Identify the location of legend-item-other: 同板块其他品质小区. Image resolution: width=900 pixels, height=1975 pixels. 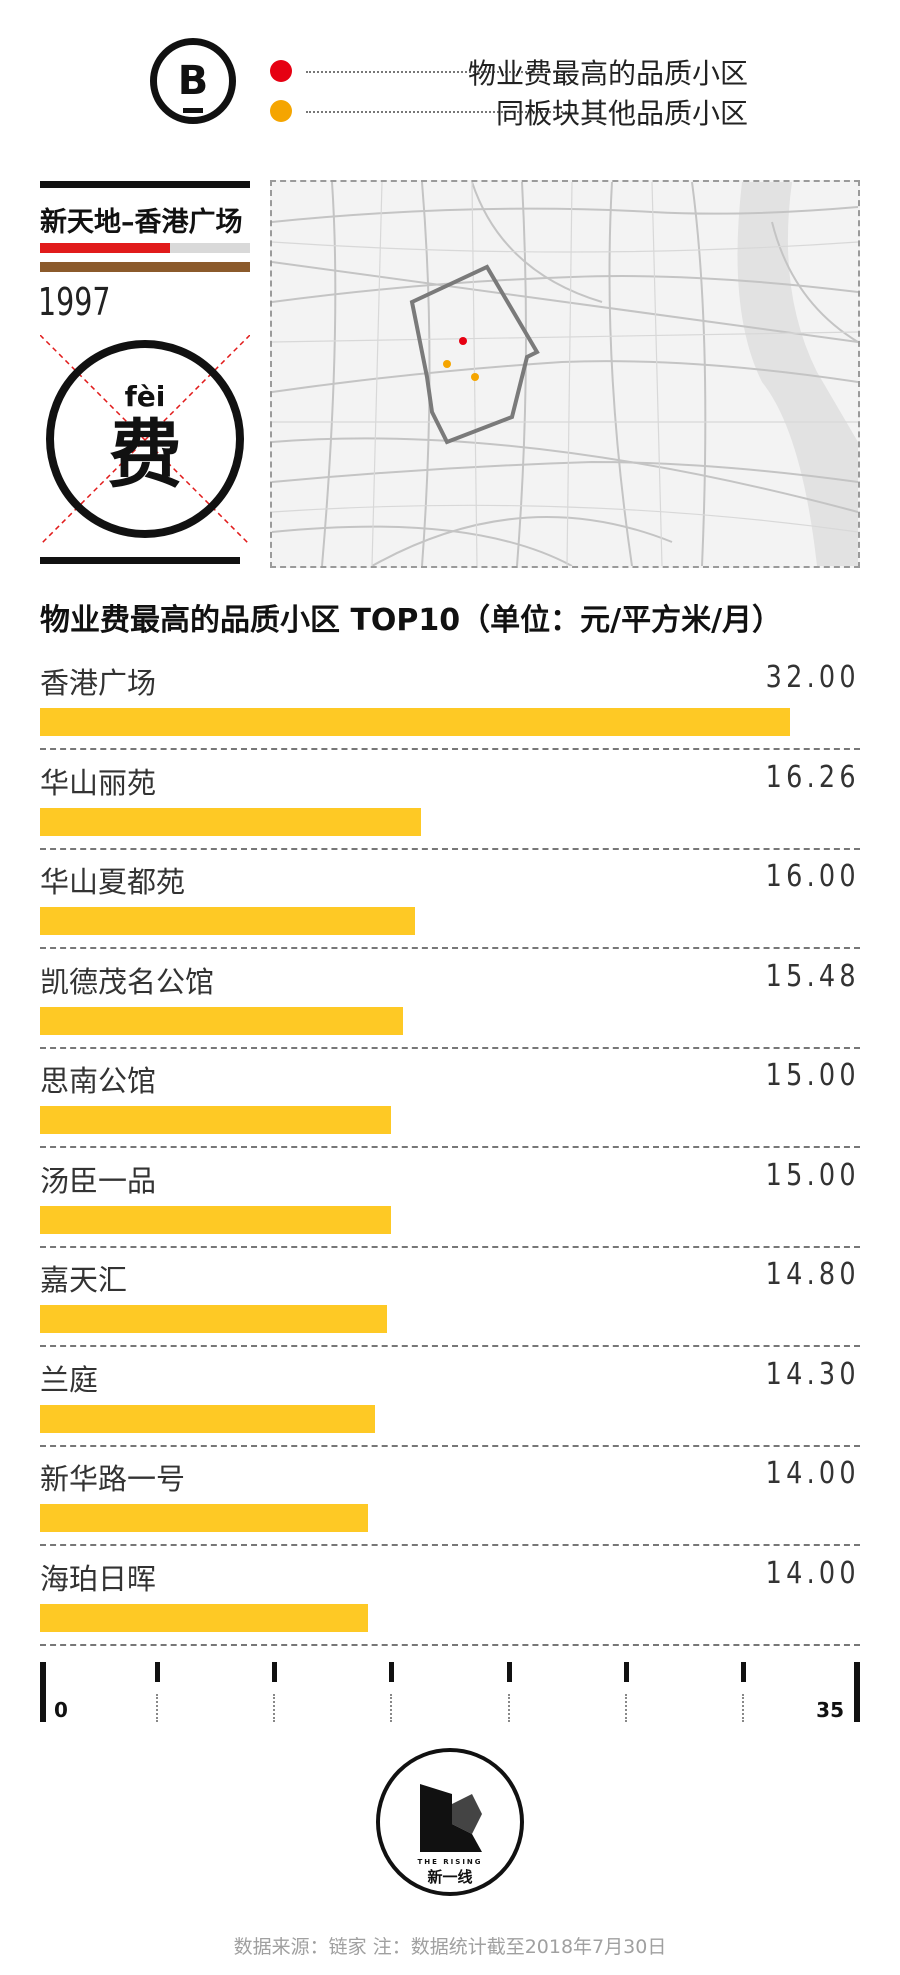
(515, 110).